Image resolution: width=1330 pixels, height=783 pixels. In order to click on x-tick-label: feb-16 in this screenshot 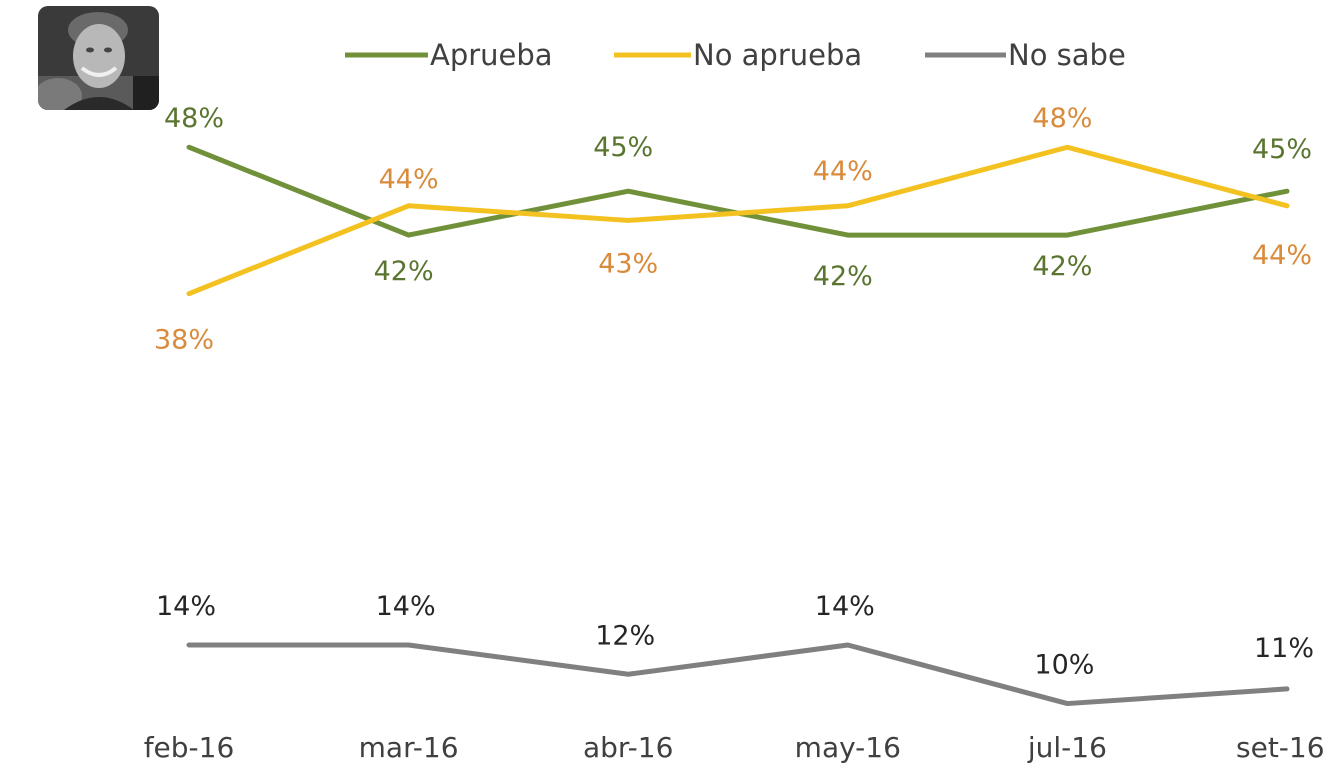, I will do `click(189, 747)`.